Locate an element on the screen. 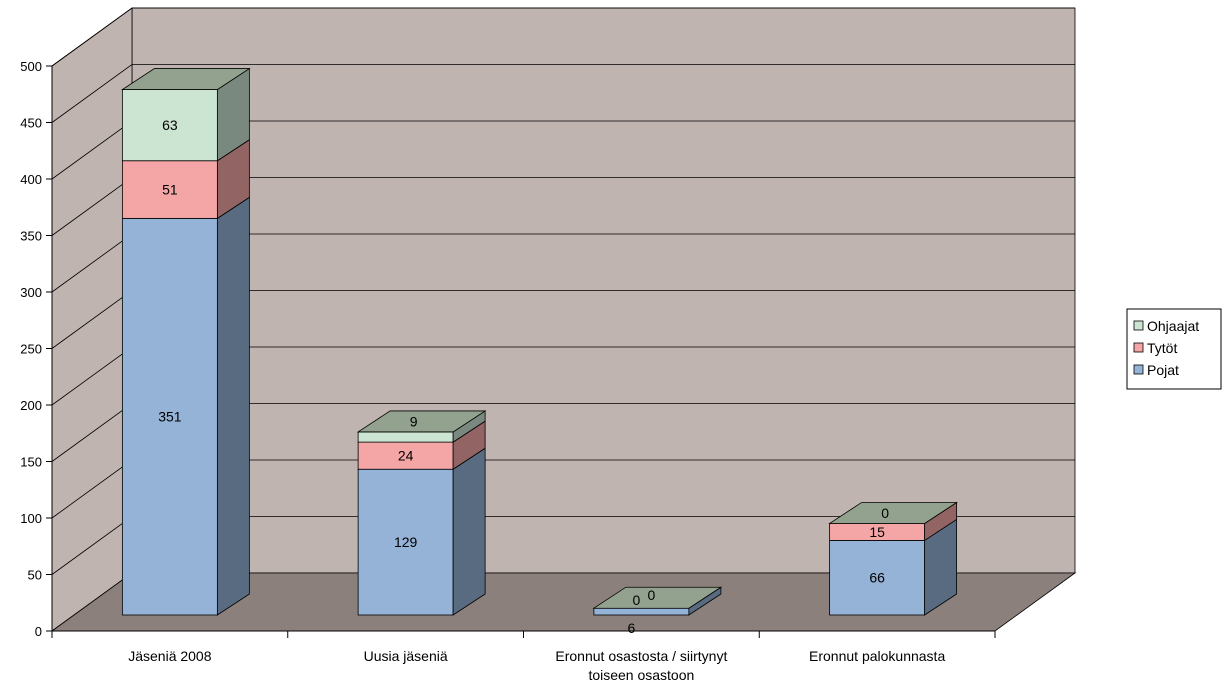 Image resolution: width=1227 pixels, height=696 pixels. data-label-tytöt: 51 is located at coordinates (170, 190).